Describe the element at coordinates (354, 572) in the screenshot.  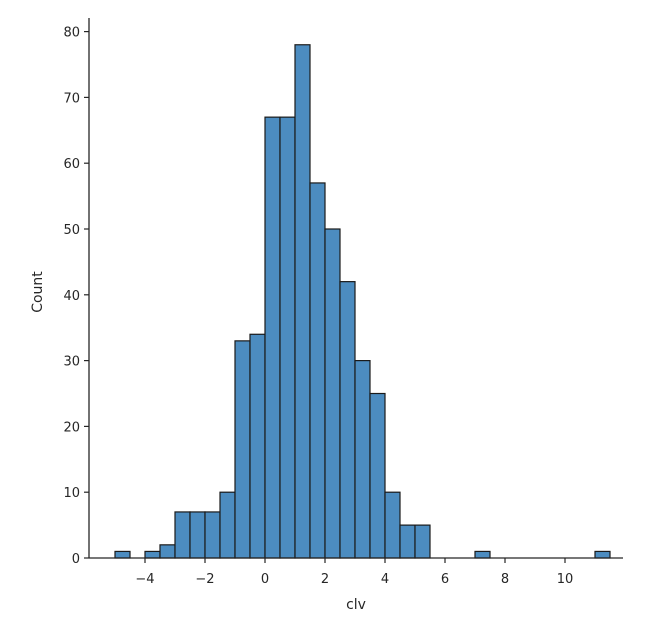
I see `x-ticks-group: −4 −2 0 2 4 6 8 10` at that location.